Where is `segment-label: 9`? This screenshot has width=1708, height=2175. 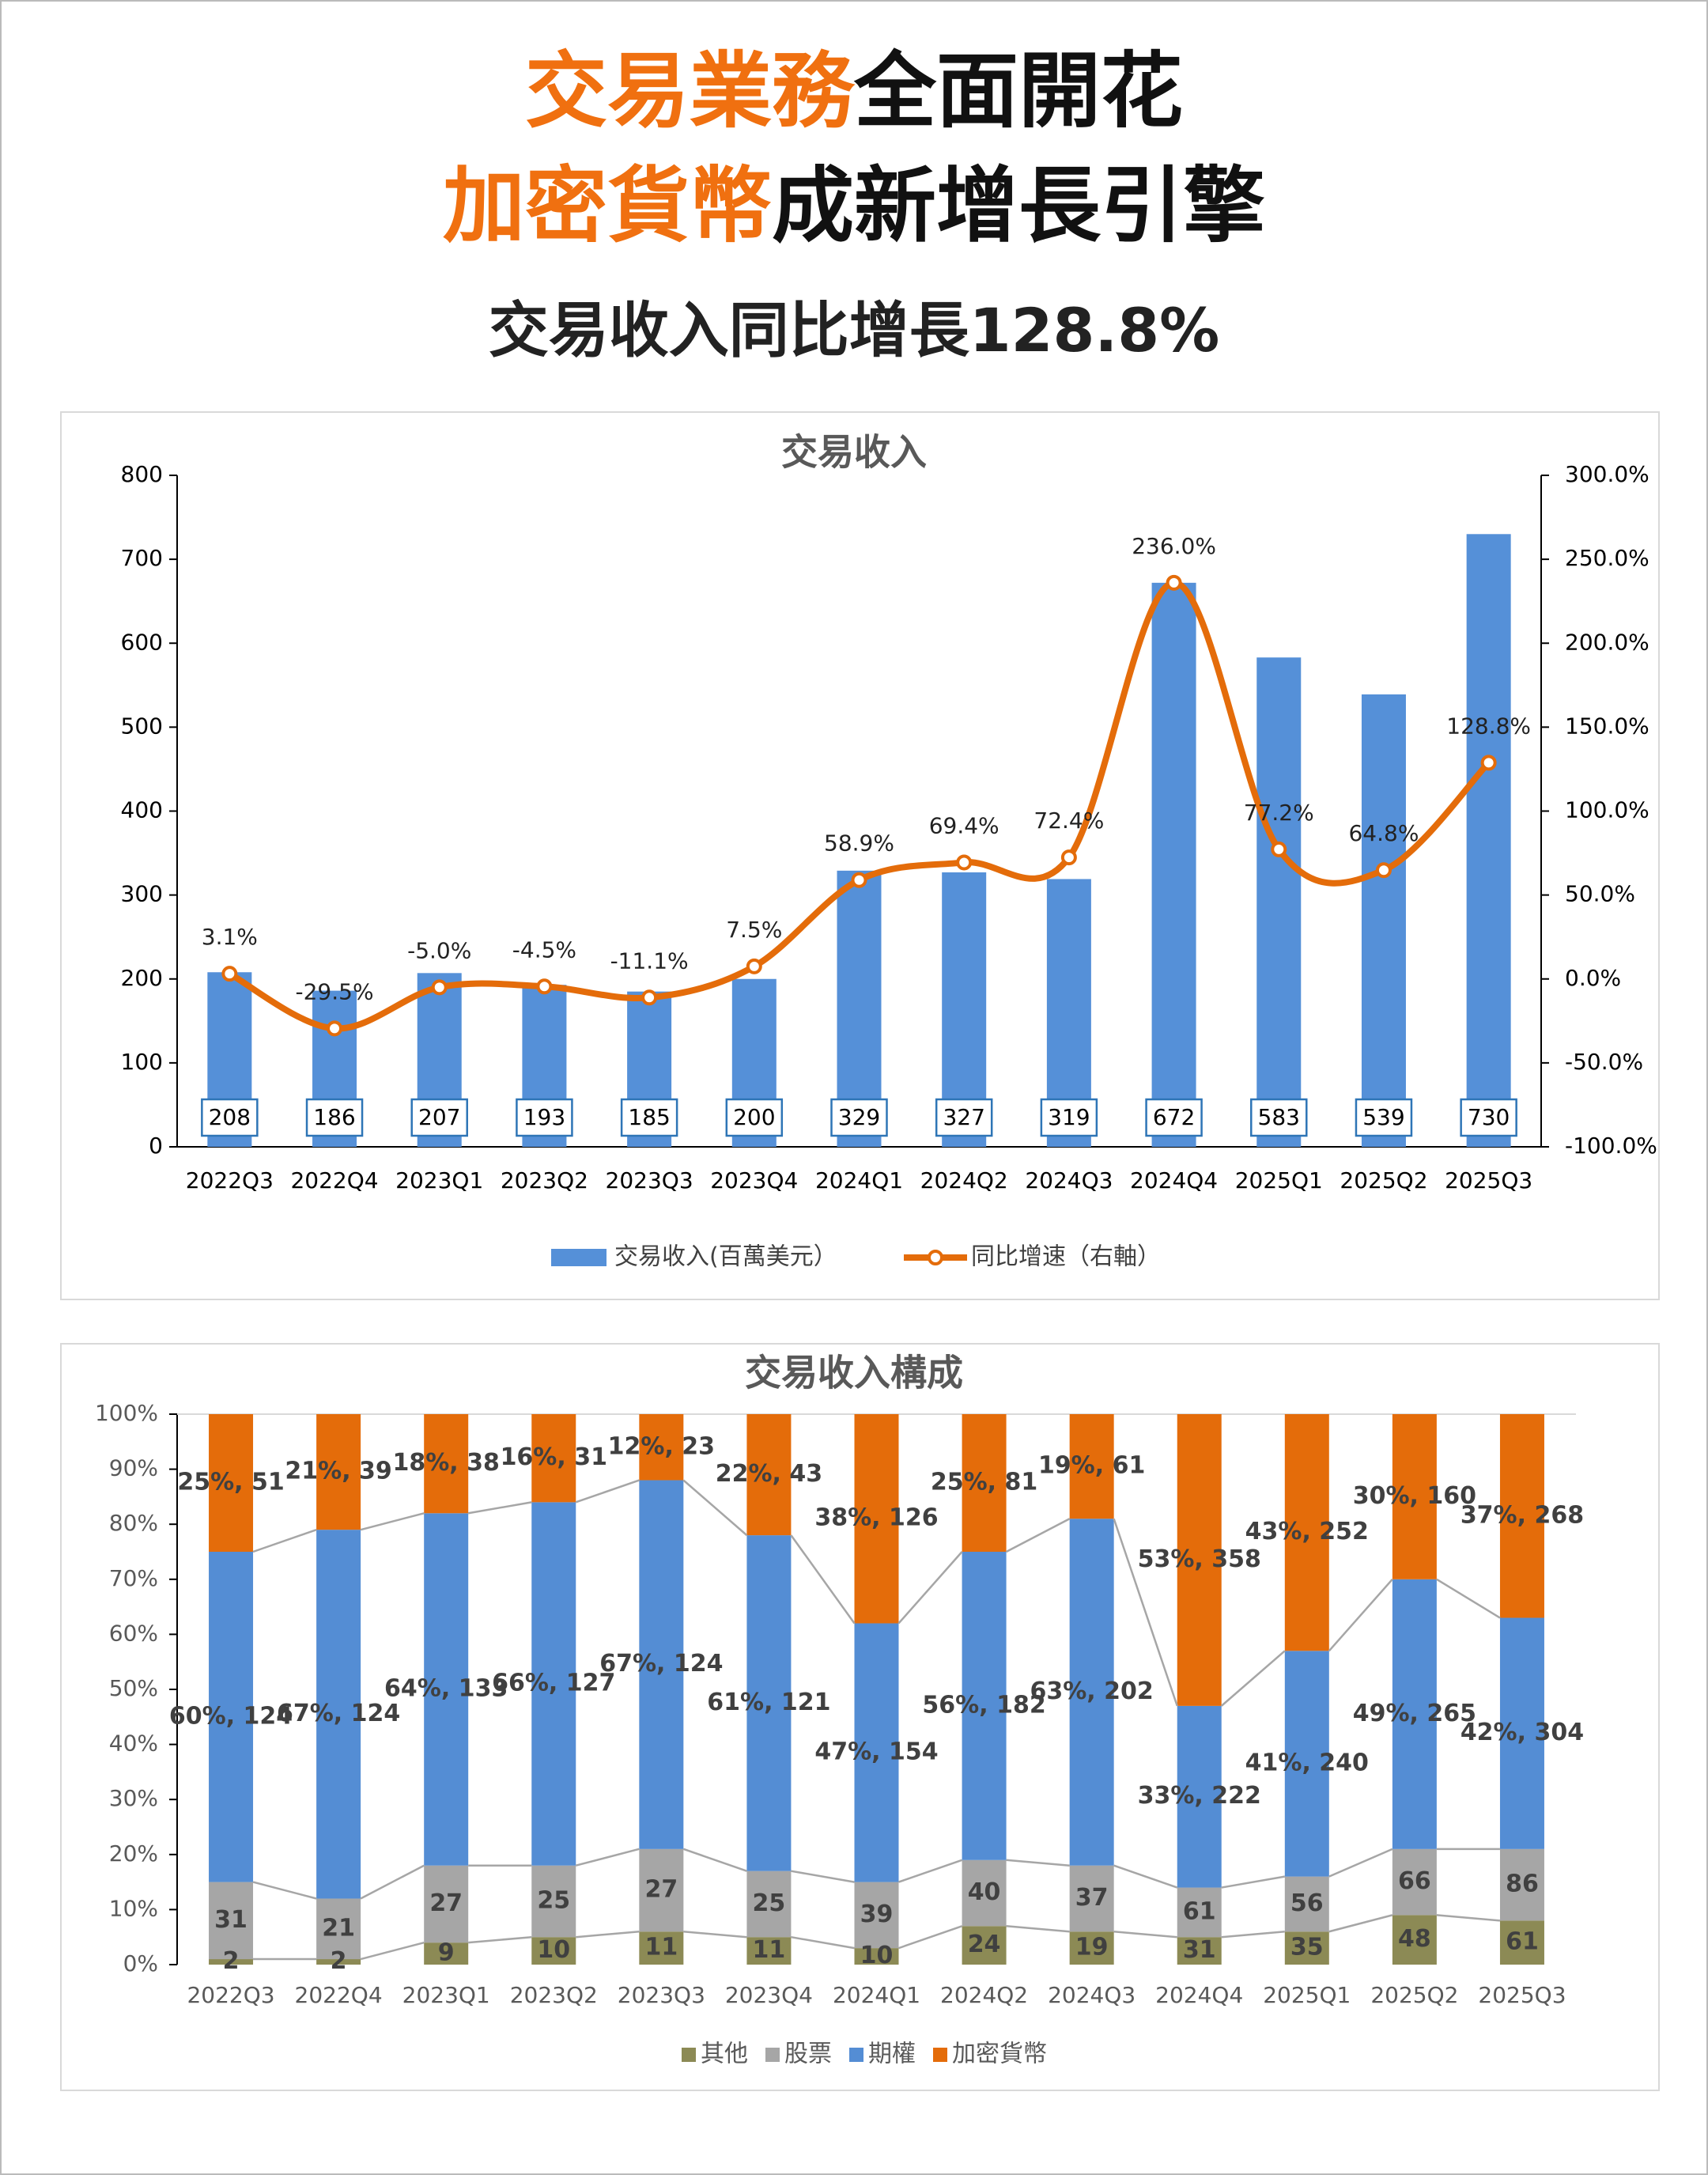
segment-label: 9 is located at coordinates (447, 1953).